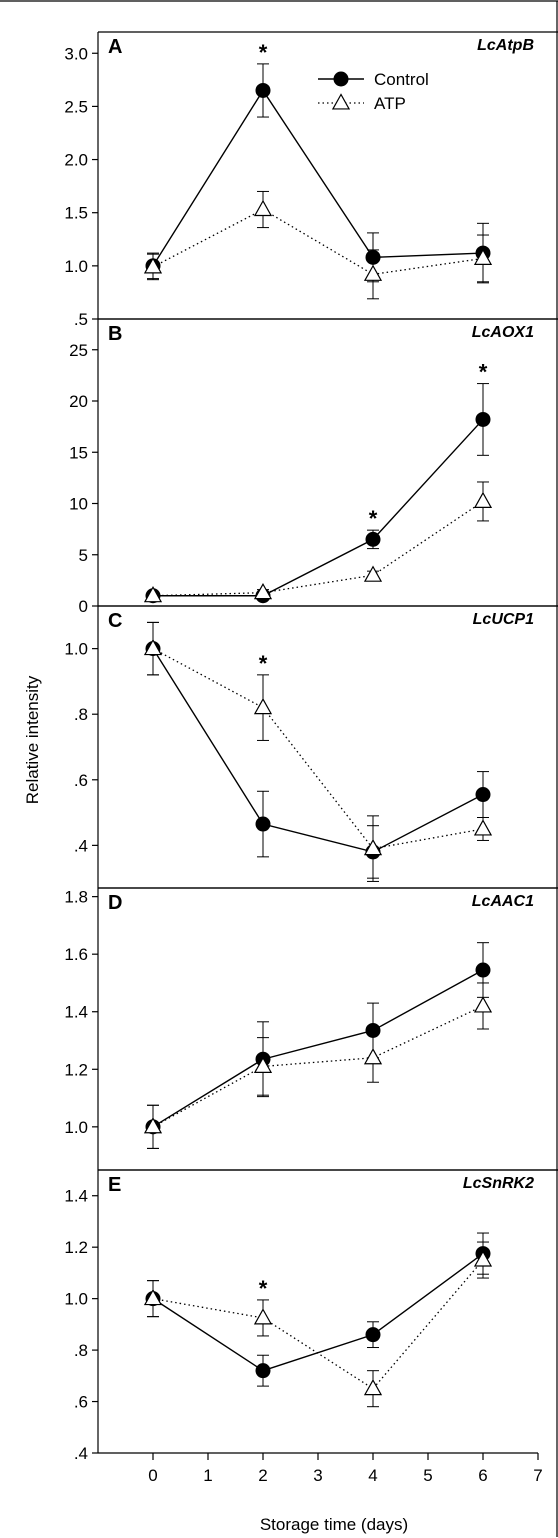 The height and width of the screenshot is (1538, 558). Describe the element at coordinates (115, 621) in the screenshot. I see `panel-letter: C` at that location.